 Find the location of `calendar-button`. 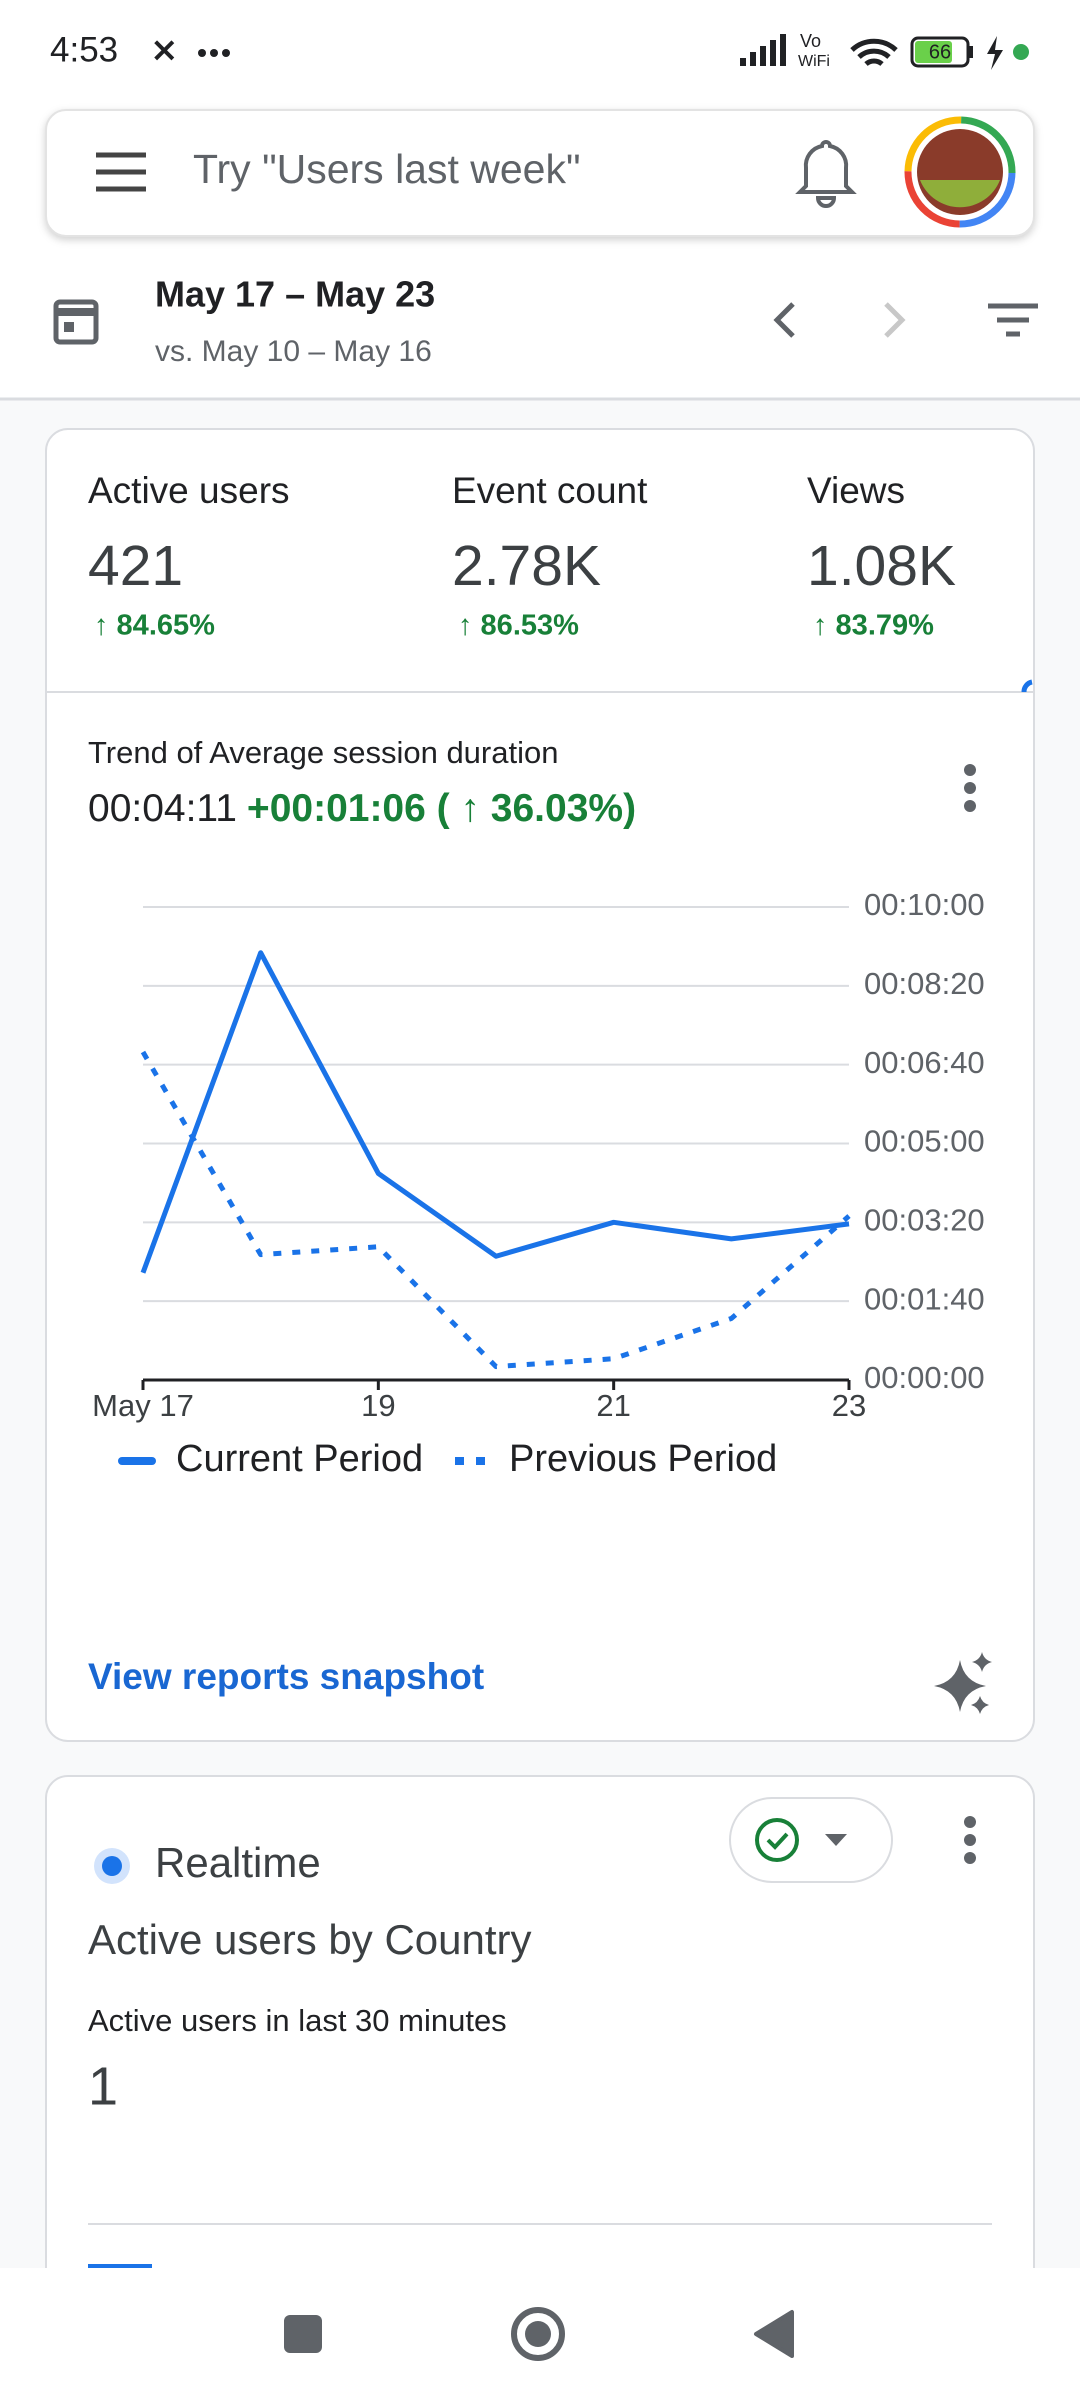

calendar-button is located at coordinates (76, 322).